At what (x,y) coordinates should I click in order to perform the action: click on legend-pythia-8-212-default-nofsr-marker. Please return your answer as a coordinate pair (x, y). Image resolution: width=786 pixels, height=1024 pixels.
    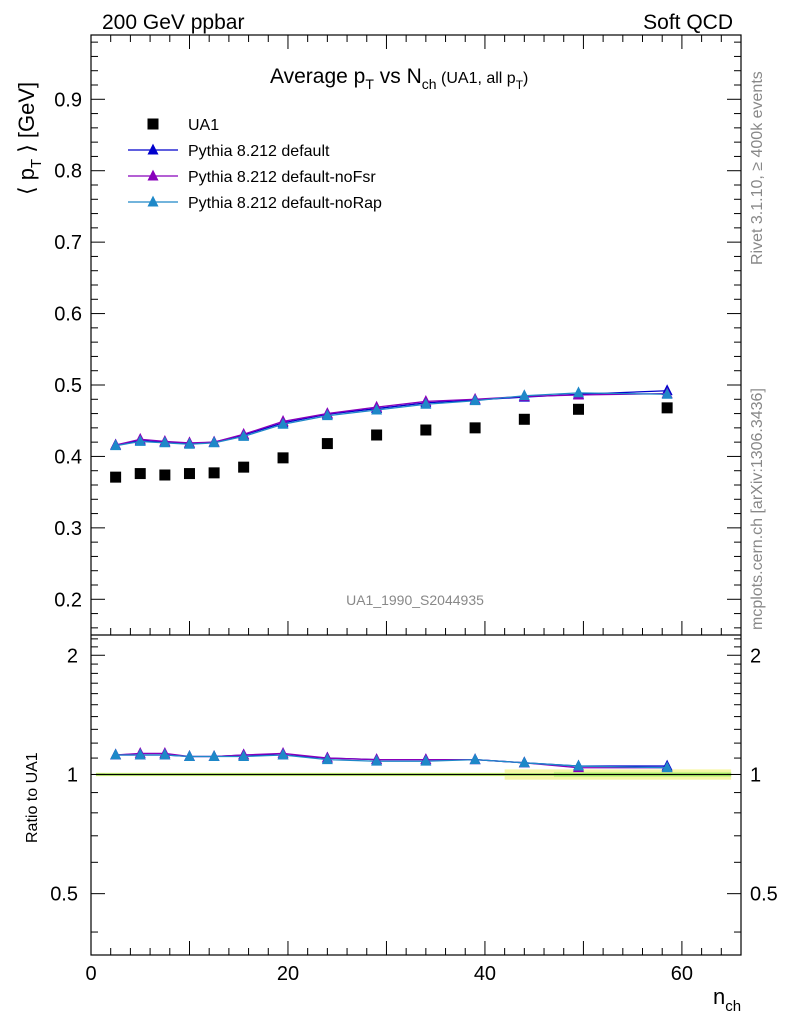
    Looking at the image, I should click on (153, 175).